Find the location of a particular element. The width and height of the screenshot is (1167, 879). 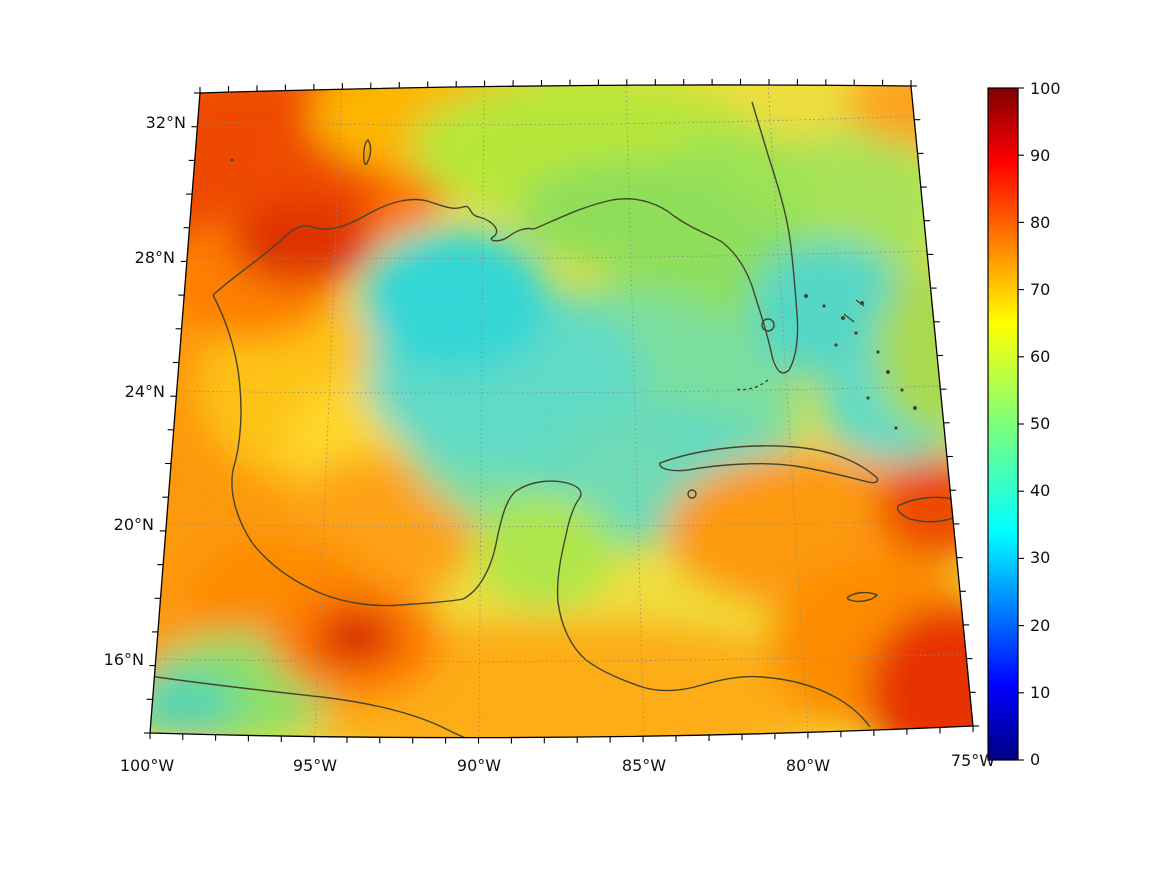

colorbar-tick-label: 30 is located at coordinates (1040, 557).